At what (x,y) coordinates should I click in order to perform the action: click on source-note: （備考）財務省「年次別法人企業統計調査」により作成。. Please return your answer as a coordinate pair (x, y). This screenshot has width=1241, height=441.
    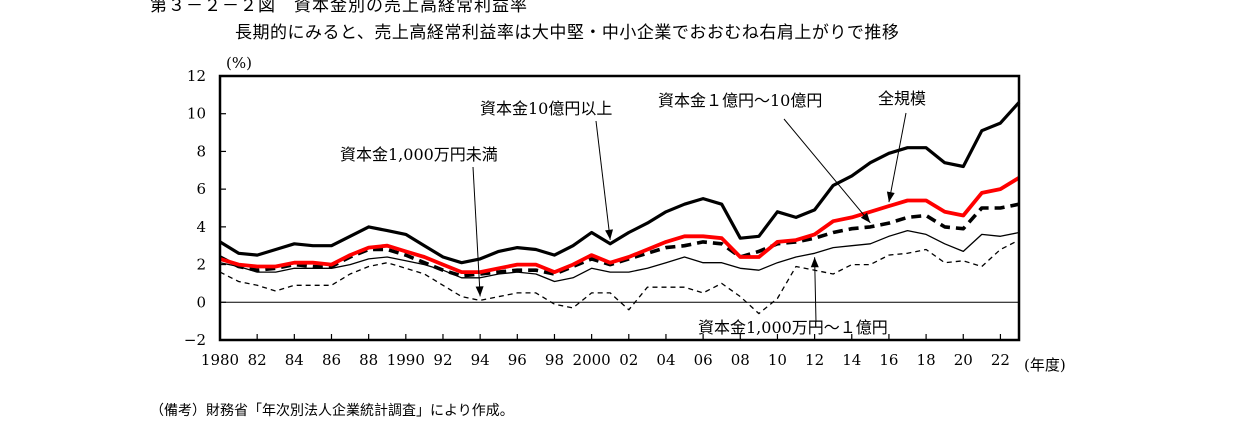
    Looking at the image, I should click on (332, 411).